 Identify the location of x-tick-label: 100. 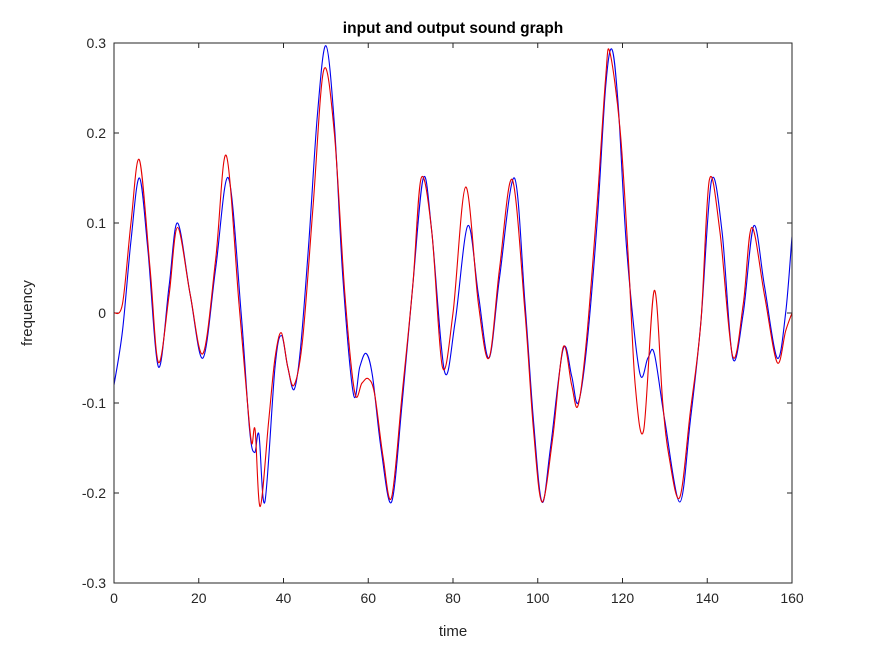
(538, 598).